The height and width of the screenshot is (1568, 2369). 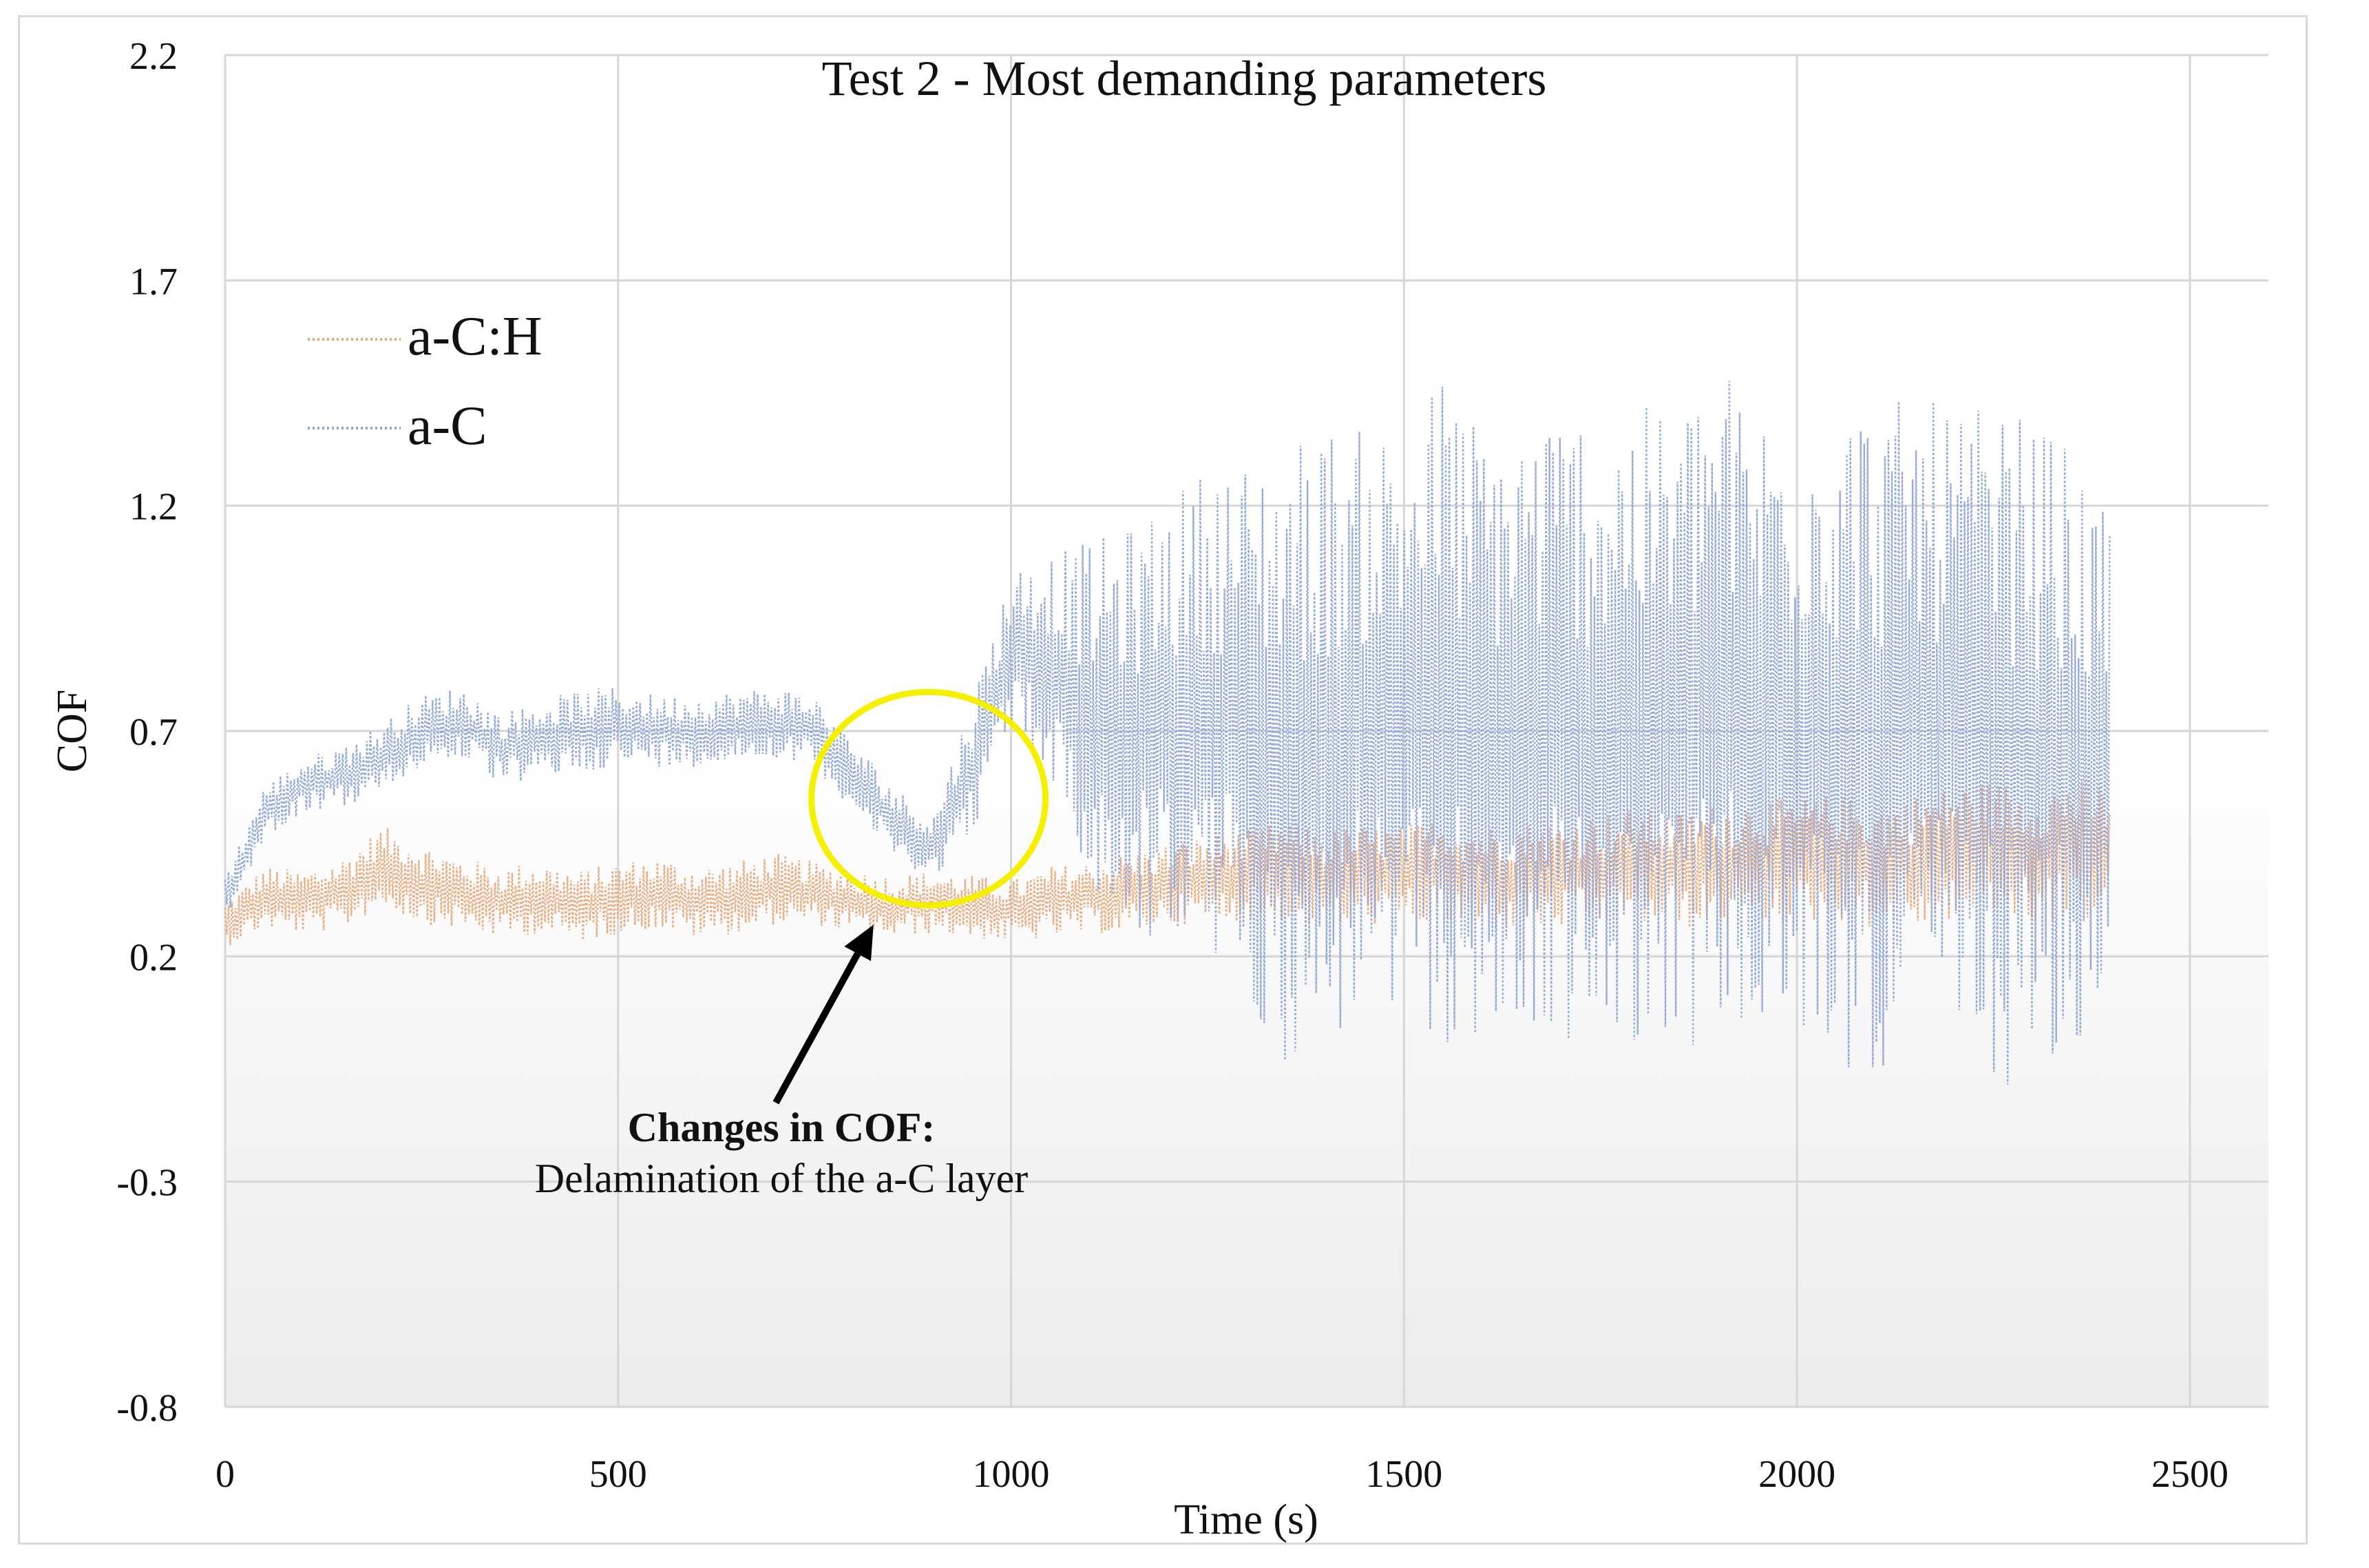 What do you see at coordinates (153, 732) in the screenshot?
I see `y-tick-label: 0.7` at bounding box center [153, 732].